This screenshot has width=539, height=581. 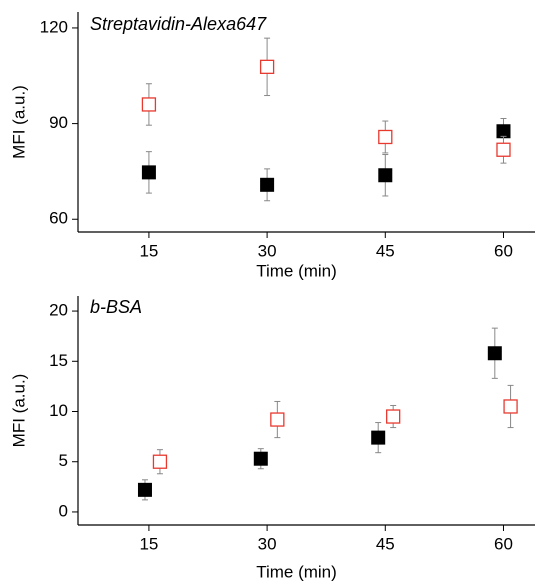 What do you see at coordinates (63, 460) in the screenshot?
I see `y-tick-label: 5` at bounding box center [63, 460].